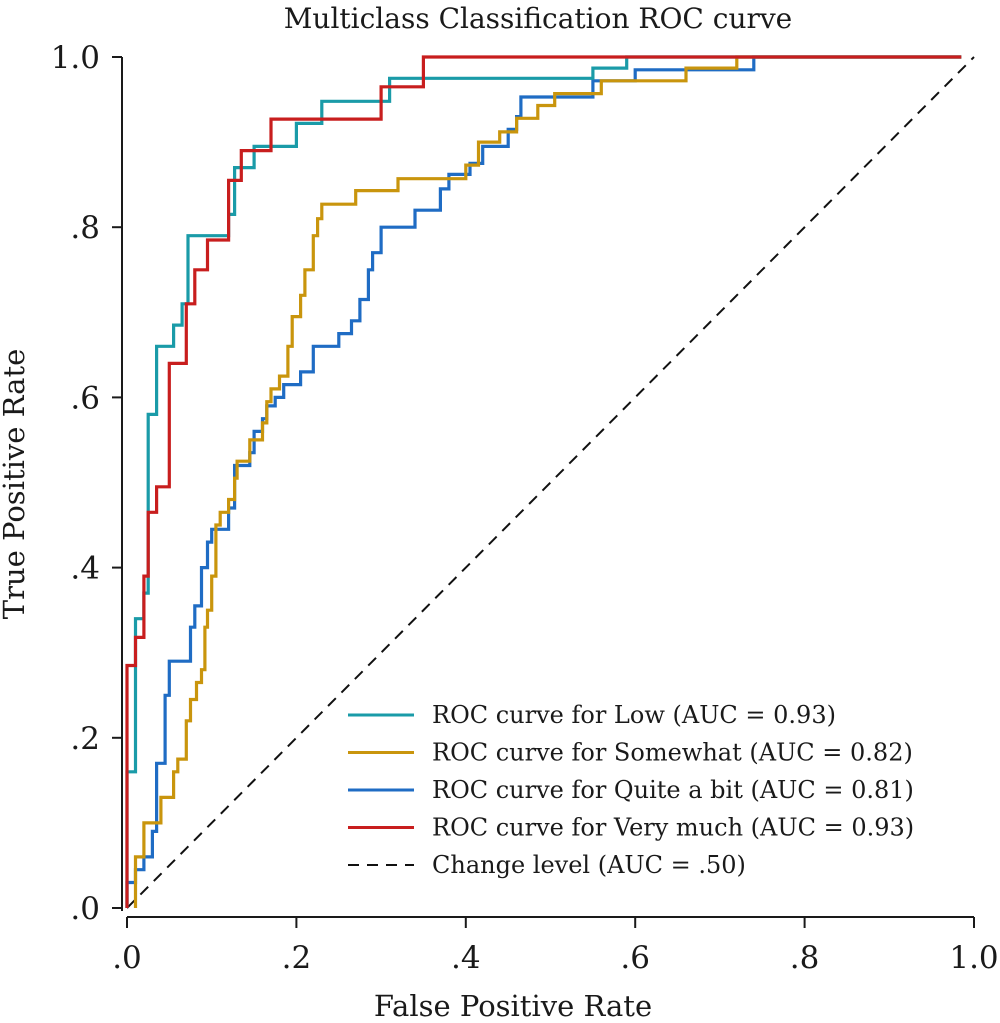 Image resolution: width=1000 pixels, height=1023 pixels. Describe the element at coordinates (75, 58) in the screenshot. I see `y-tick-label: 1.0` at that location.